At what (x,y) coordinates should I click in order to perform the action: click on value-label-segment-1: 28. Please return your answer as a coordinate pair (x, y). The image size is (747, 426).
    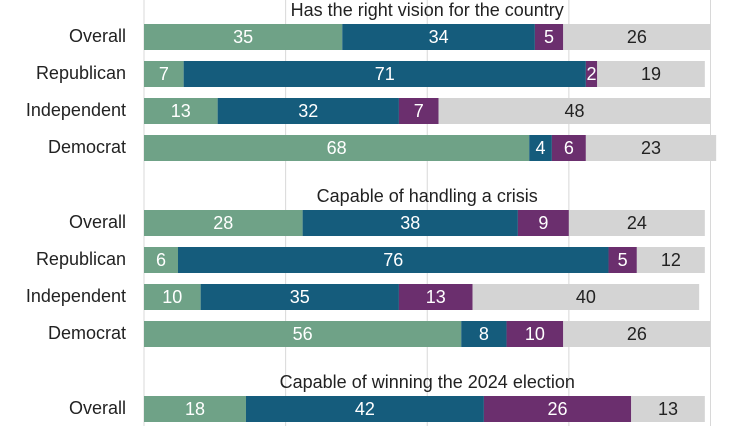
    Looking at the image, I should click on (223, 223).